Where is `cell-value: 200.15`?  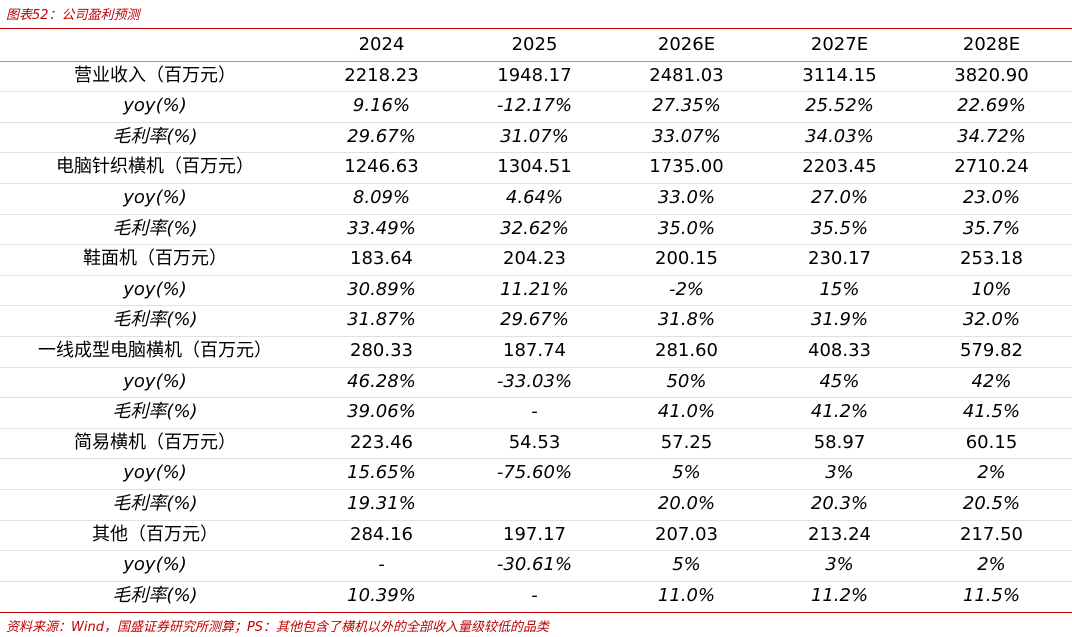 cell-value: 200.15 is located at coordinates (686, 259).